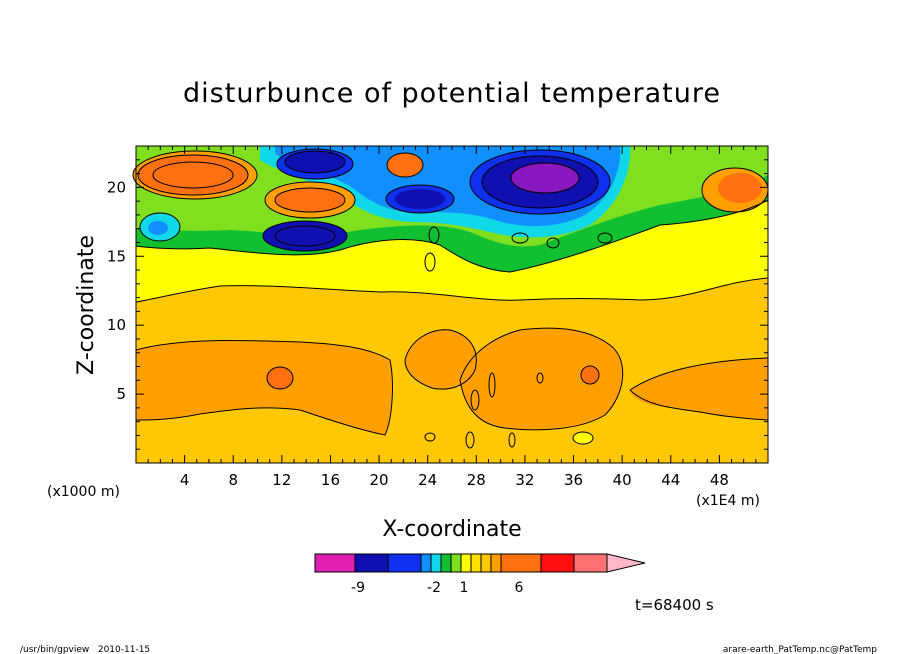 The image size is (904, 654). I want to click on contour-fill-orange-topleft, so click(193, 175).